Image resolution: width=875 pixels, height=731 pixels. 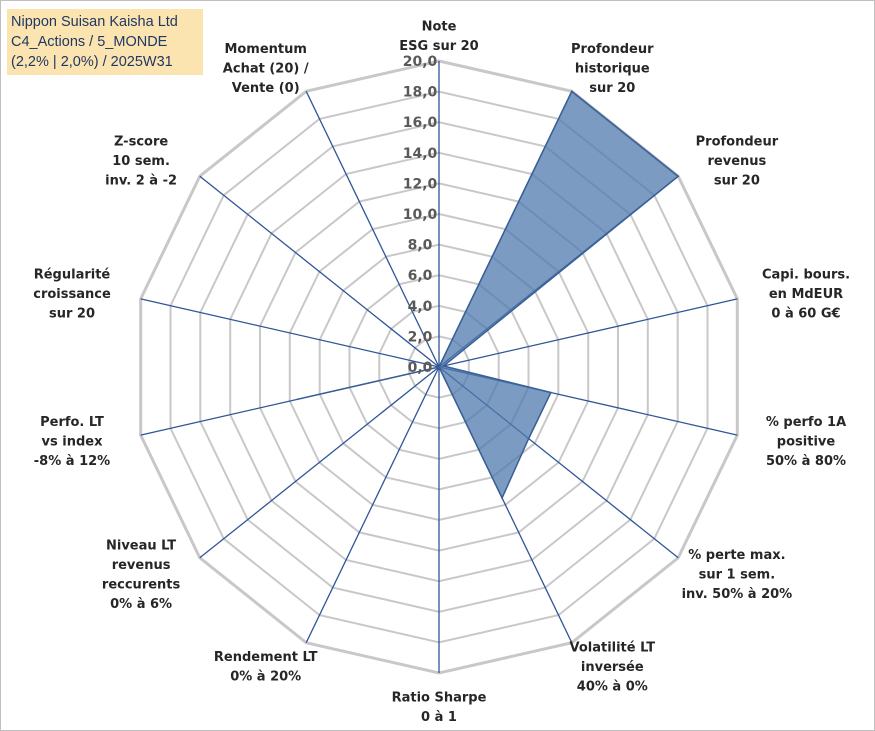 I want to click on axis-label-6-line-0: Volatilité LT, so click(x=612, y=647).